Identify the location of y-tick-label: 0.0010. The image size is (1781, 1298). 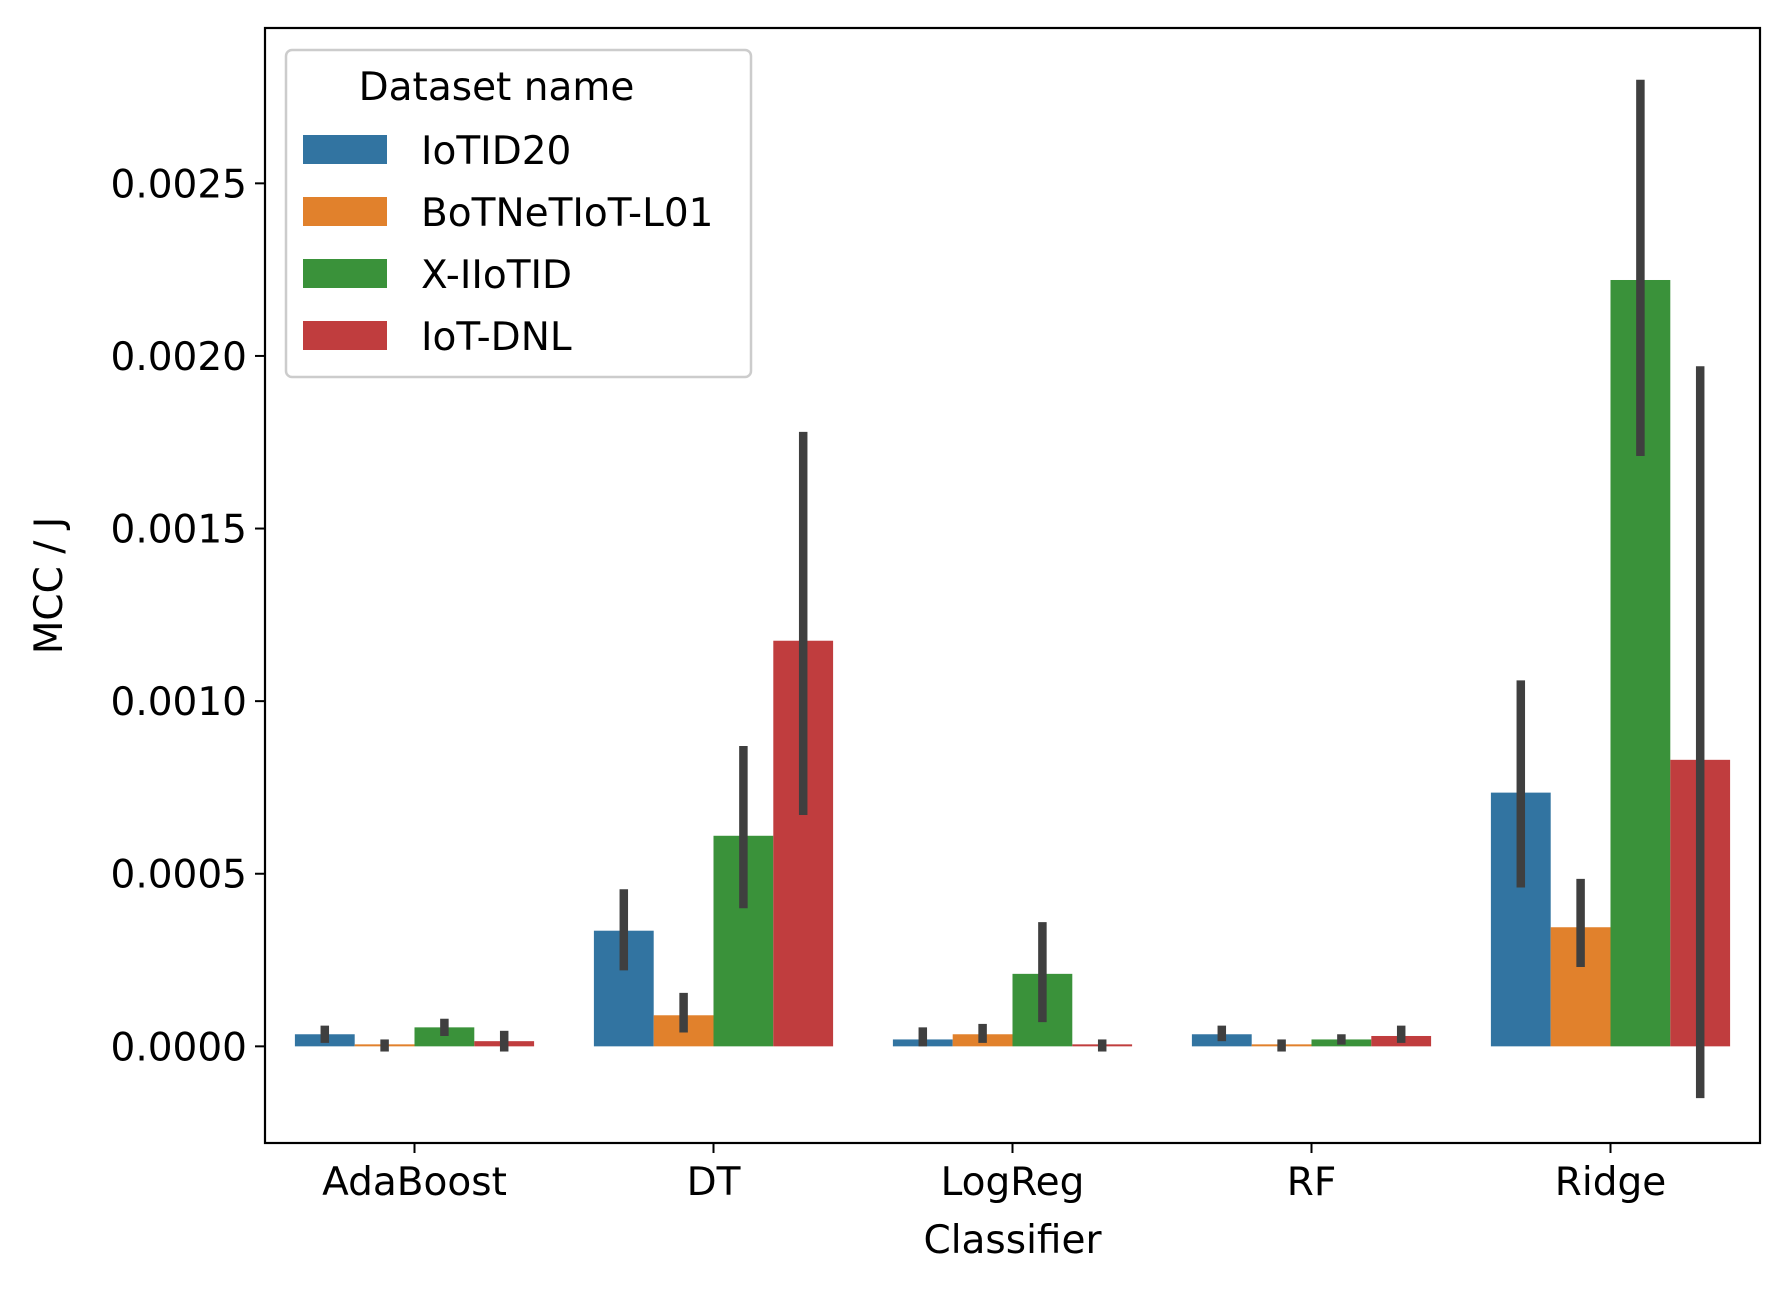
(179, 702).